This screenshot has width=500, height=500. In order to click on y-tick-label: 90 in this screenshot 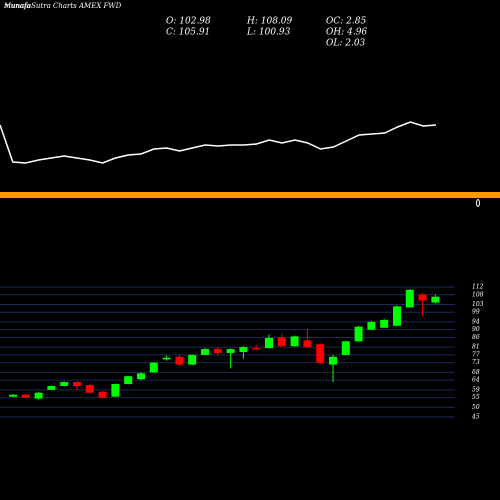, I will do `click(476, 329)`.